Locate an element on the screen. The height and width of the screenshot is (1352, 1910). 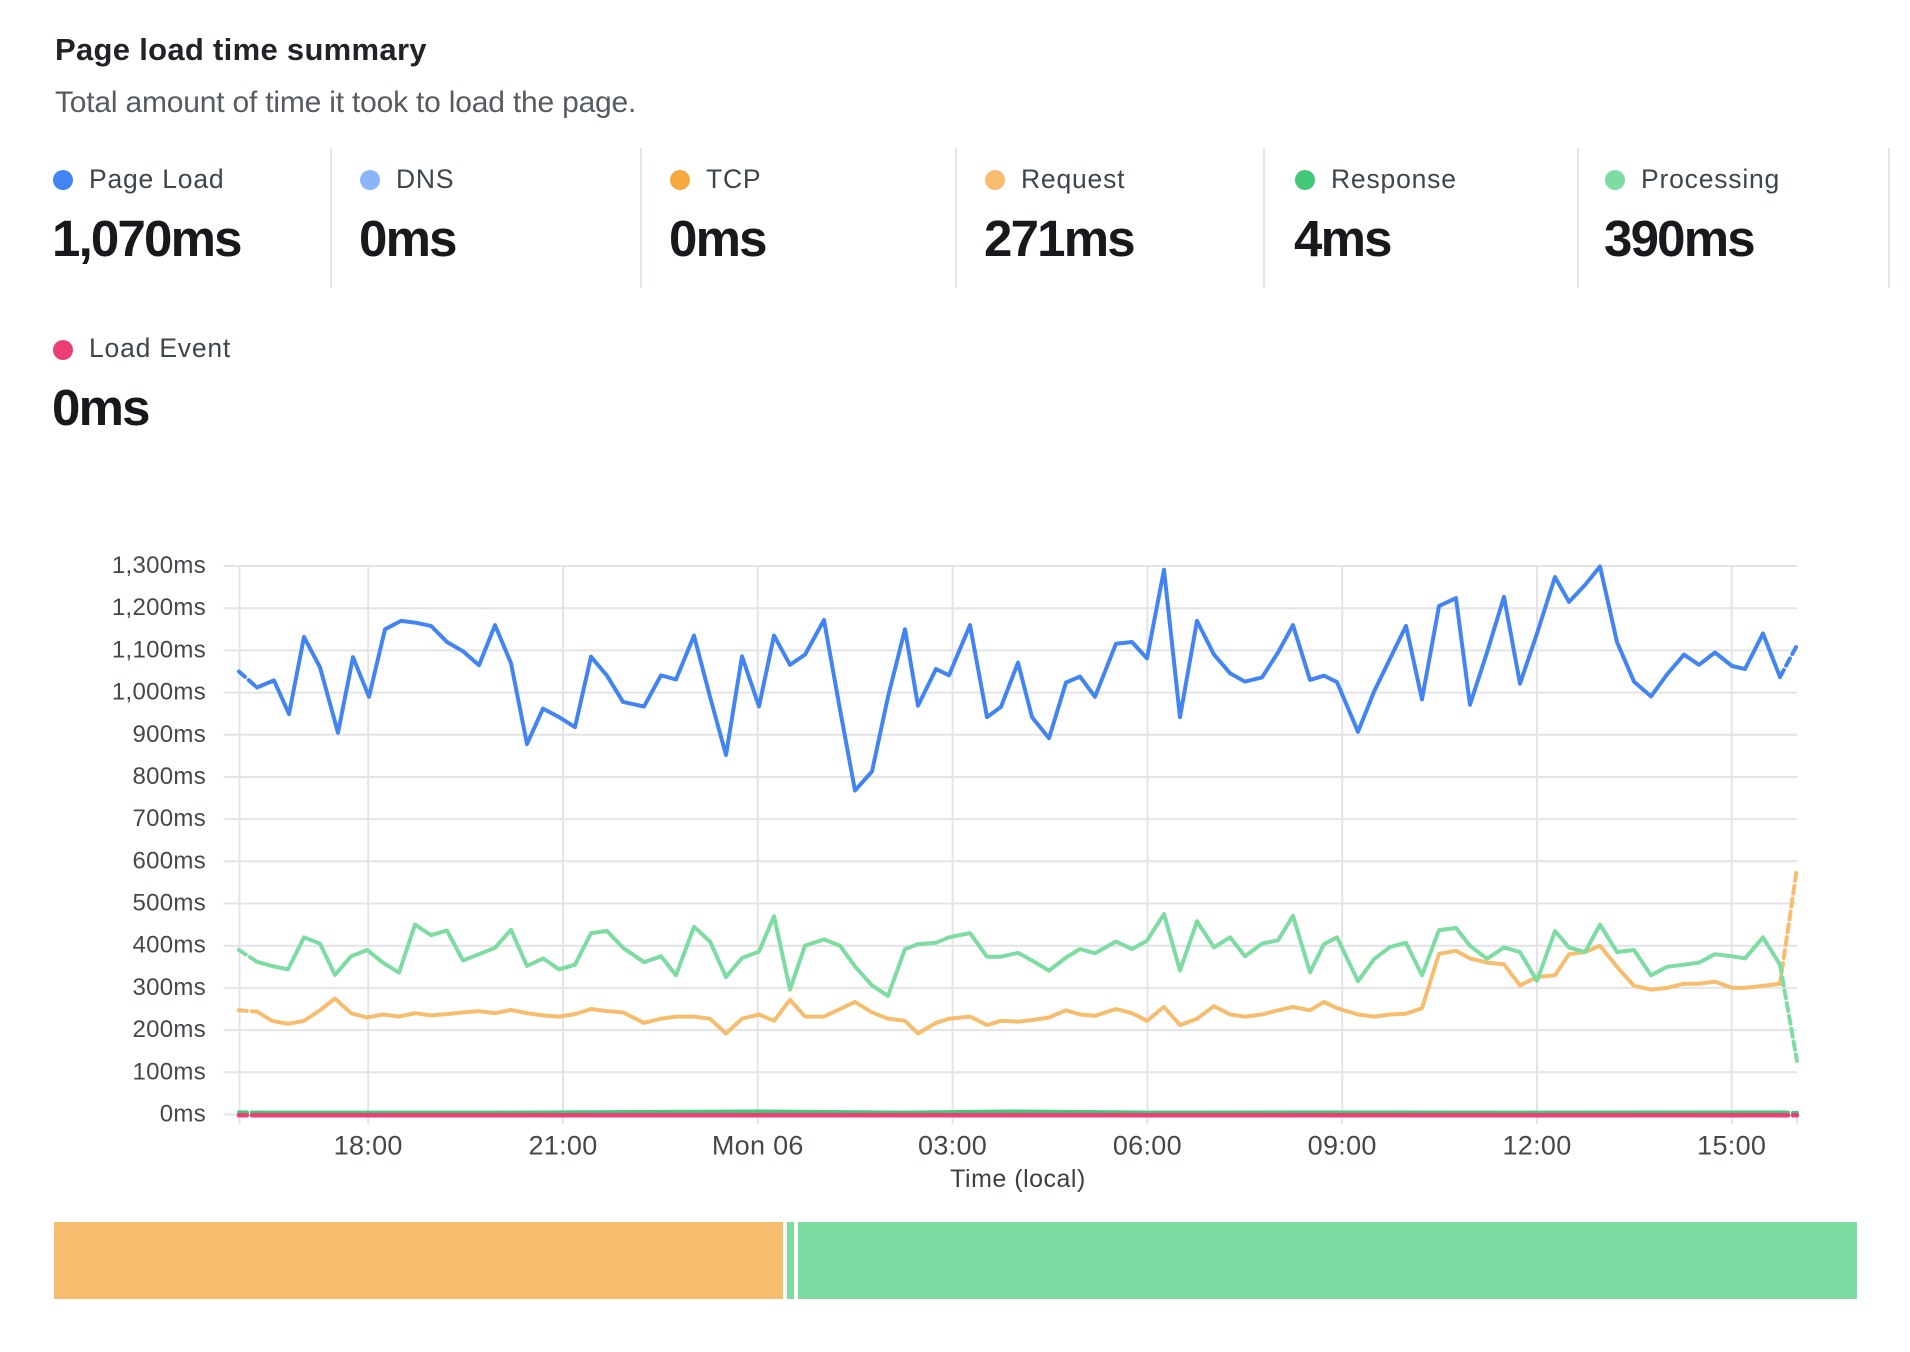
svg-text: 03:00 is located at coordinates (952, 1146).